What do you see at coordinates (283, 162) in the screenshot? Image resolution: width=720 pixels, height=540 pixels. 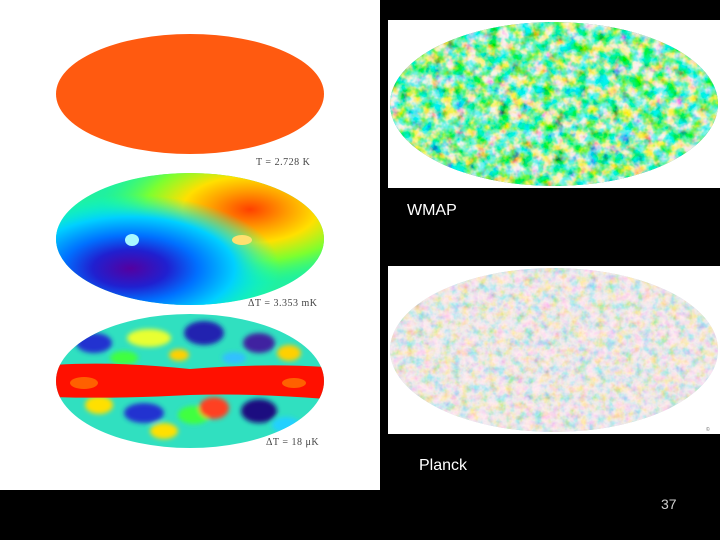 I see `temperature-caption: T = 2.728 K` at bounding box center [283, 162].